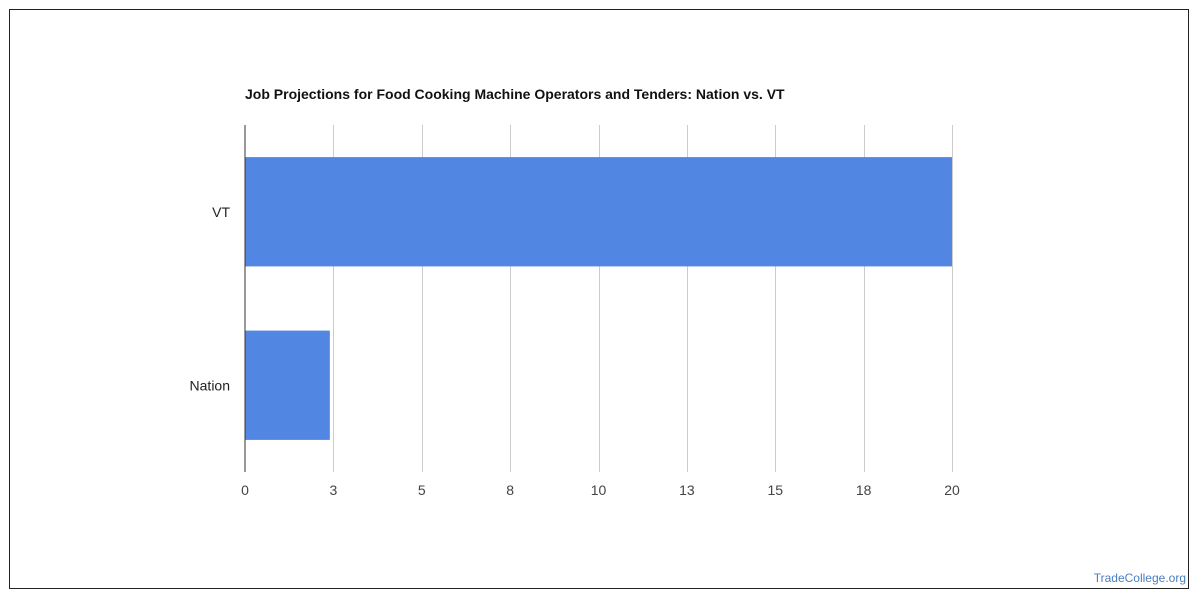  What do you see at coordinates (422, 490) in the screenshot?
I see `x-tick-label: 5` at bounding box center [422, 490].